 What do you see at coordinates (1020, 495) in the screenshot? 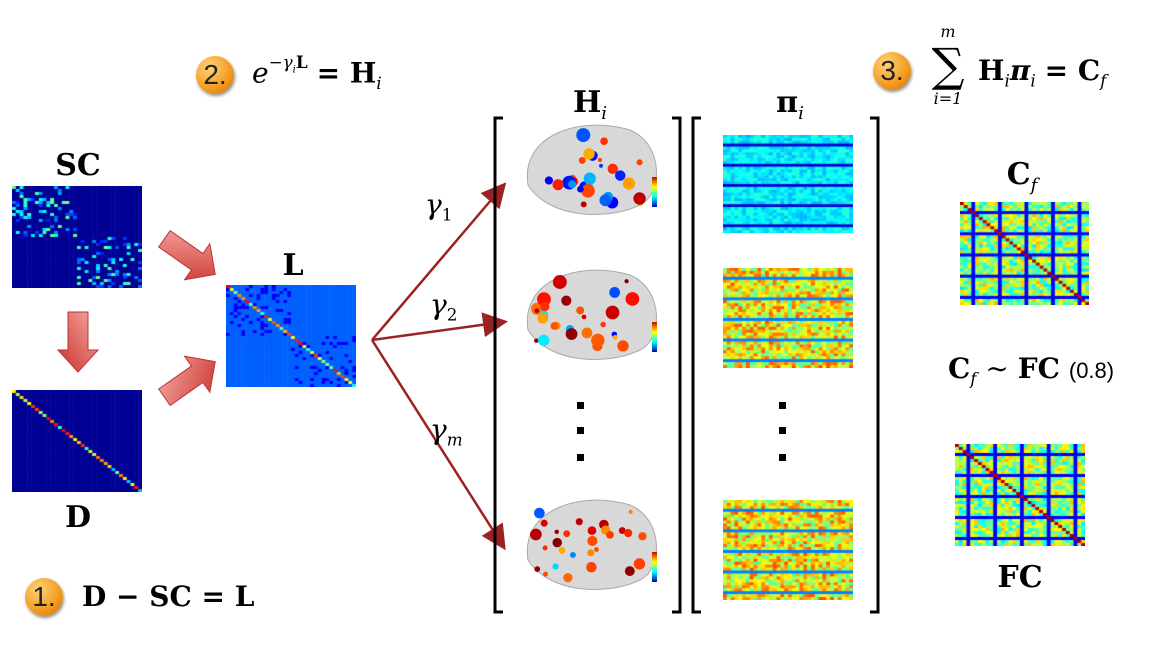
I see `fc-matrix` at bounding box center [1020, 495].